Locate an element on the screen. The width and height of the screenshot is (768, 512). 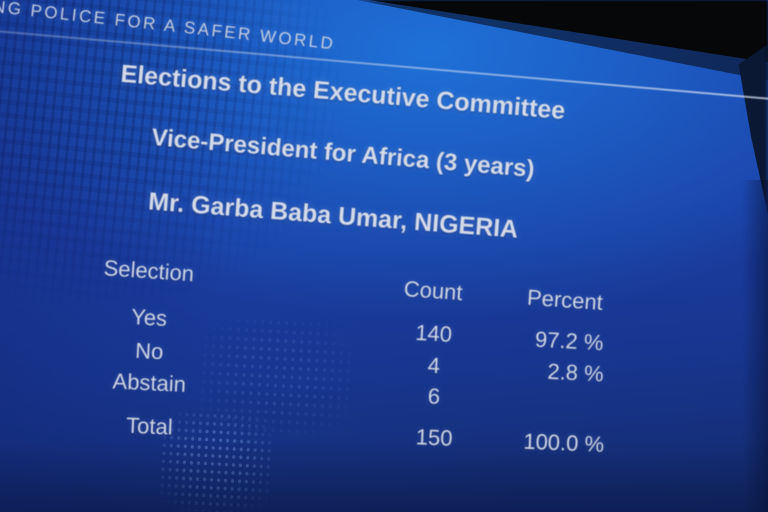
cell-abstain-count: 6 is located at coordinates (434, 396).